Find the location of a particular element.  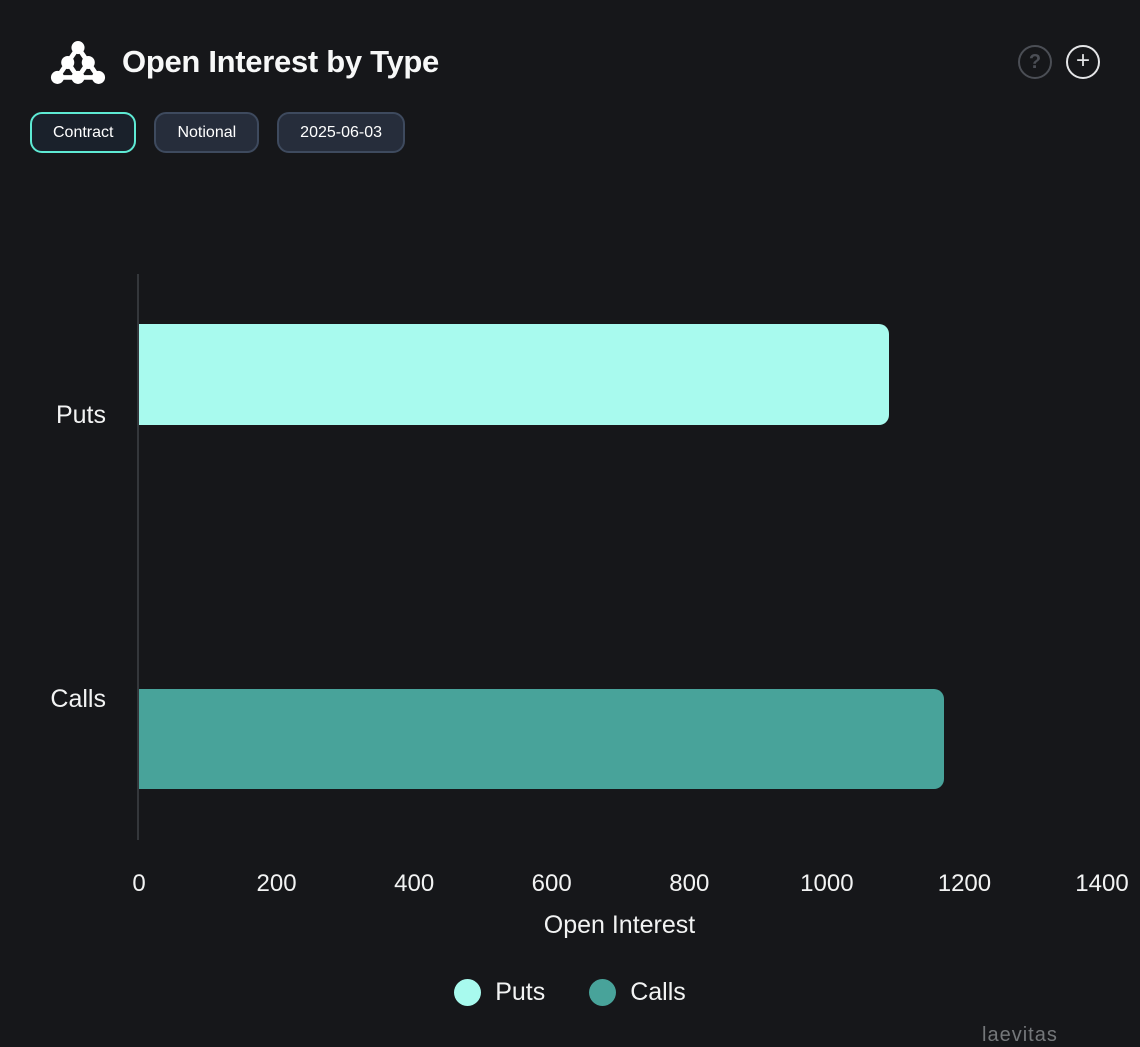

toolbar: Contract Notional 2025-06-03 is located at coordinates (218, 132).